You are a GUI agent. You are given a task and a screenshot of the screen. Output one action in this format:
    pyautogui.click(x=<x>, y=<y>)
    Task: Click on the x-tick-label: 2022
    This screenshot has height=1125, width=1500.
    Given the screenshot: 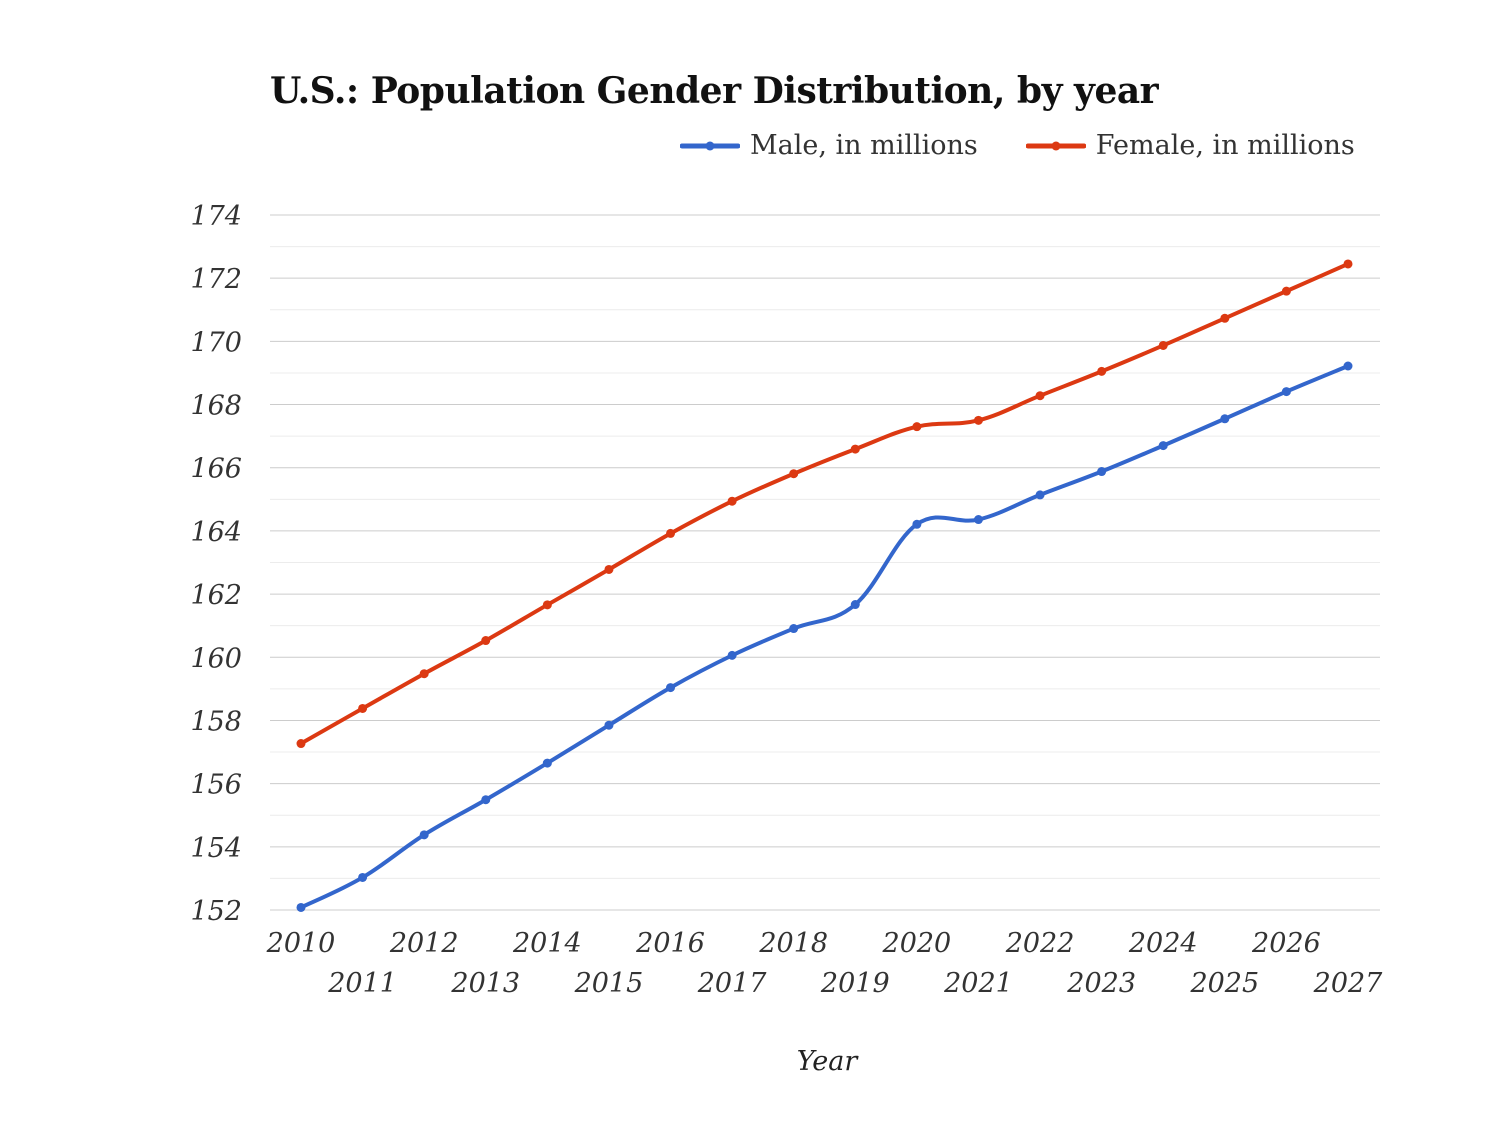 What is the action you would take?
    pyautogui.click(x=1040, y=943)
    